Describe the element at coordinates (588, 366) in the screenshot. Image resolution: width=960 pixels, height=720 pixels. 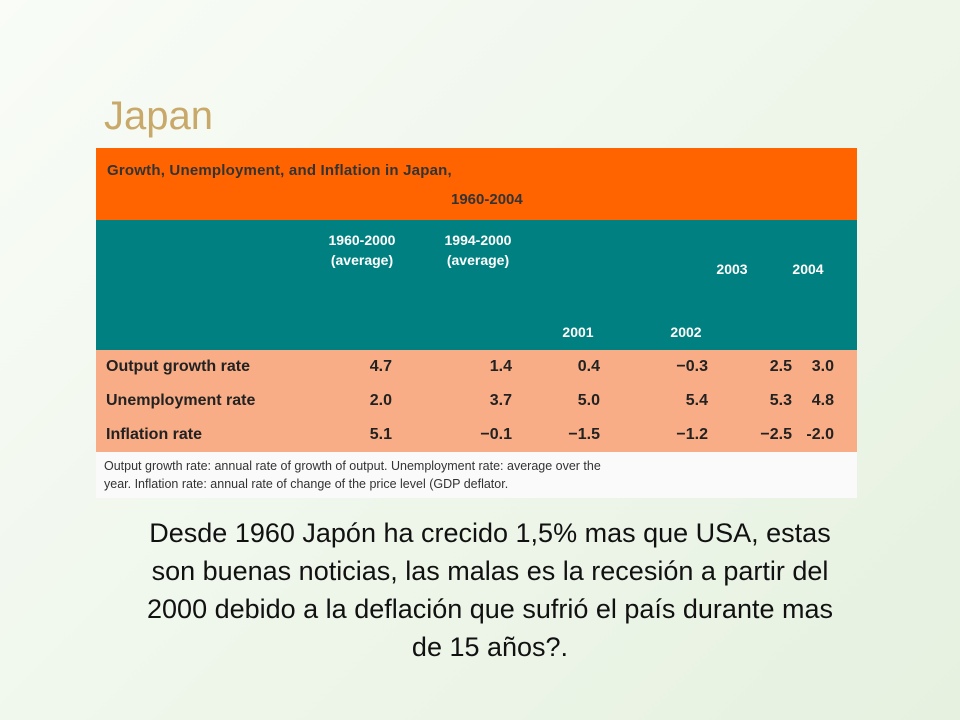
I see `table-cell: 0.4` at that location.